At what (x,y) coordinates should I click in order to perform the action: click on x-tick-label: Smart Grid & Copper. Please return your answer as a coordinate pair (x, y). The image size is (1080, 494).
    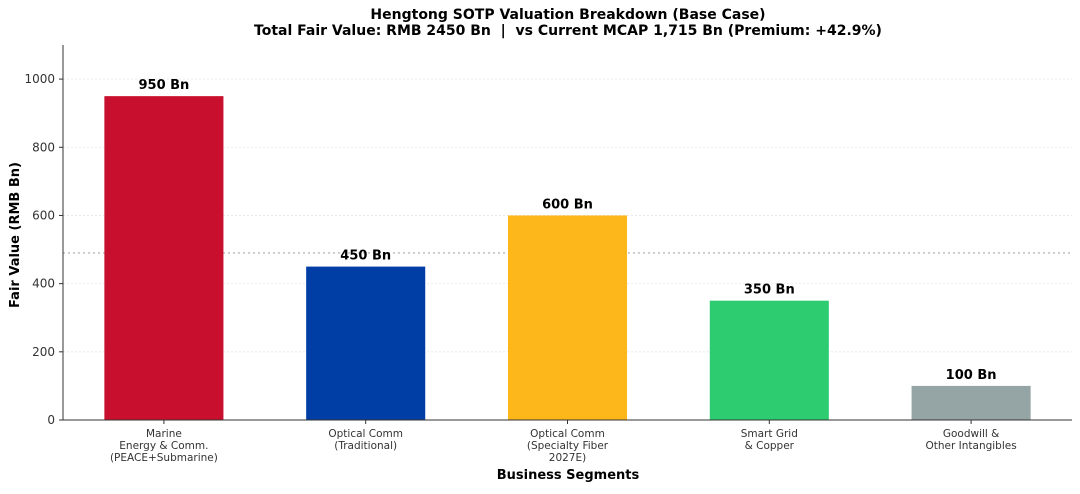
    Looking at the image, I should click on (769, 440).